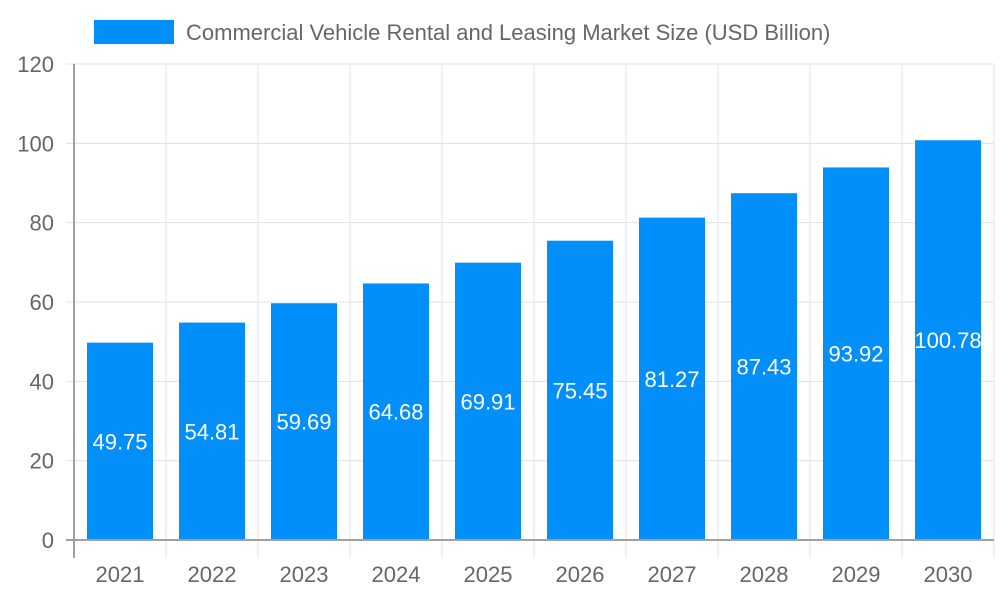 The image size is (1000, 600). Describe the element at coordinates (764, 574) in the screenshot. I see `x-tick-label: 2028` at that location.